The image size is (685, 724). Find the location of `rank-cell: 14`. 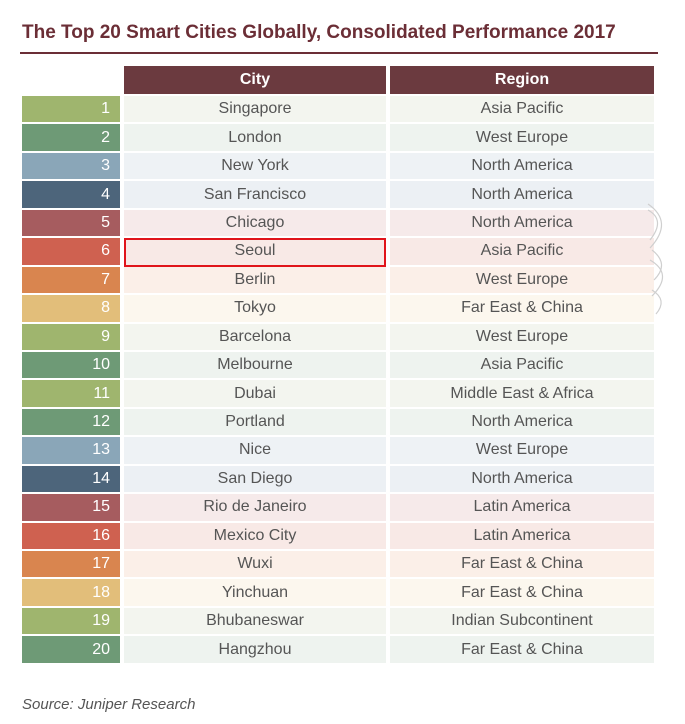

rank-cell: 14 is located at coordinates (71, 480).